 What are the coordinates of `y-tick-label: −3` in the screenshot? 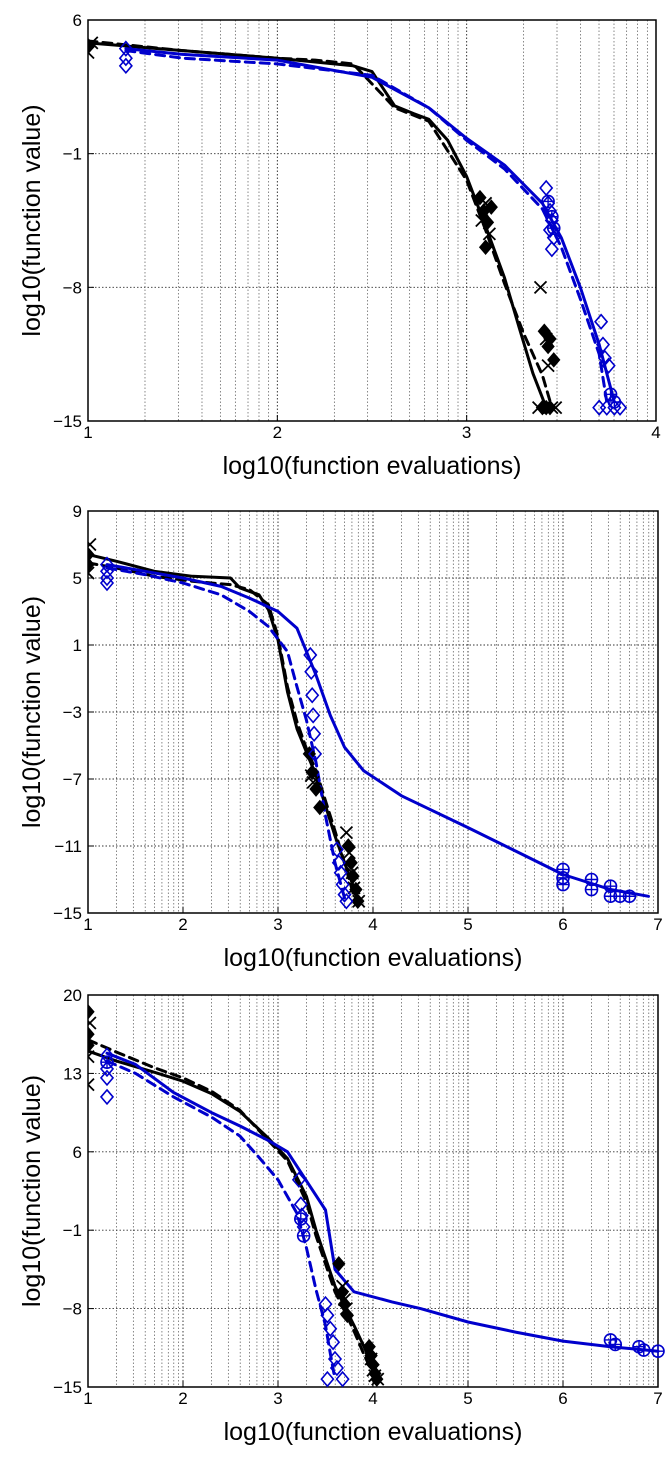 It's located at (72, 712).